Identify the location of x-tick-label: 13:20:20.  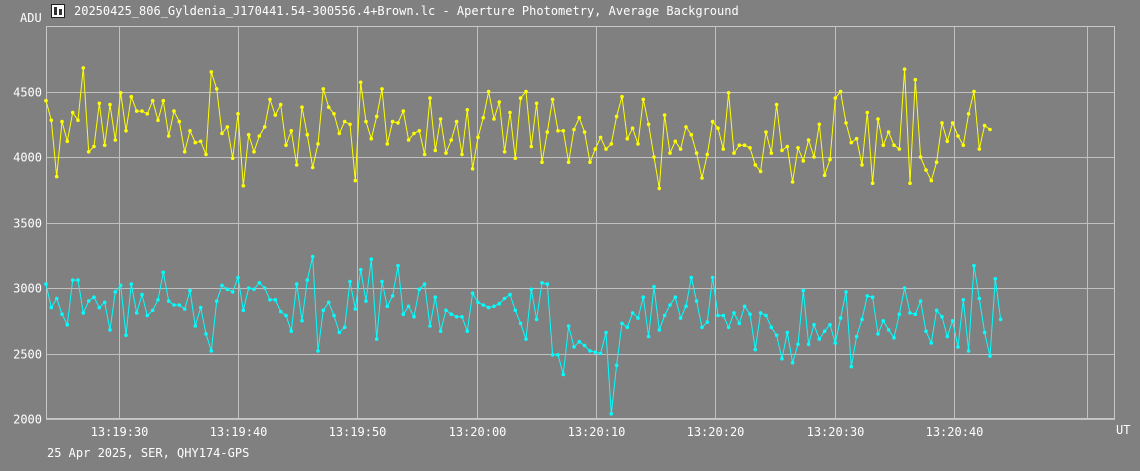
(716, 432).